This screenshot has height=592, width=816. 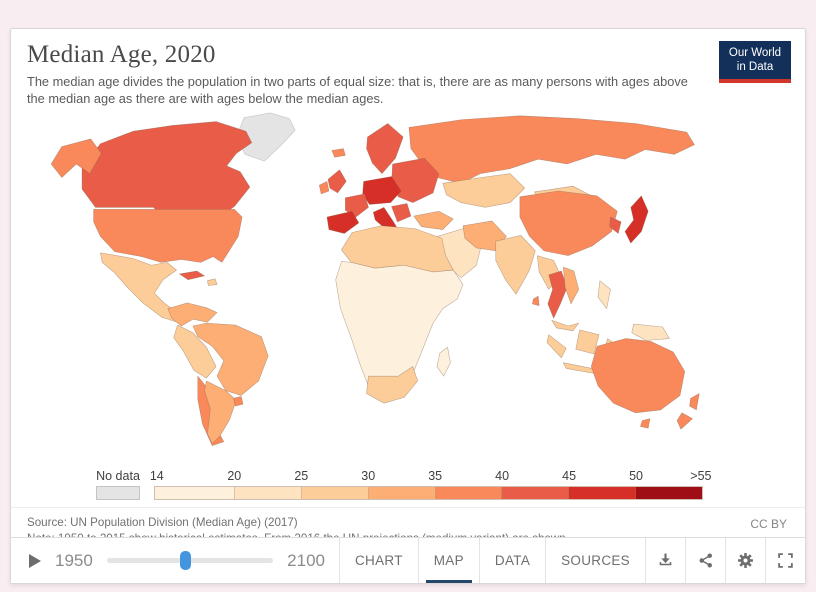 What do you see at coordinates (220, 412) in the screenshot?
I see `region-argentina` at bounding box center [220, 412].